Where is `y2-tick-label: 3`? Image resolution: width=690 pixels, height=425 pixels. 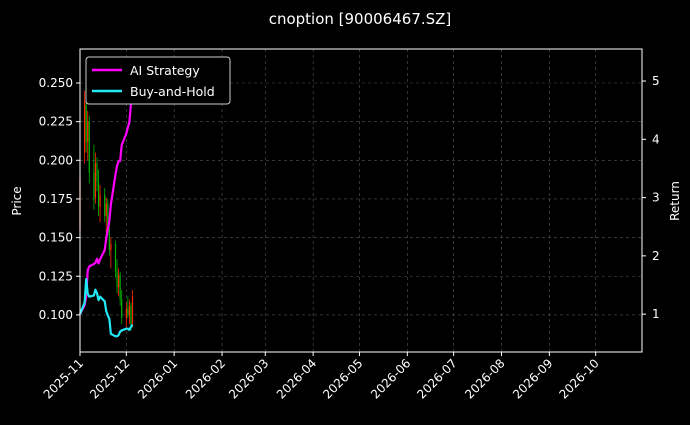
y2-tick-label: 3 is located at coordinates (656, 198).